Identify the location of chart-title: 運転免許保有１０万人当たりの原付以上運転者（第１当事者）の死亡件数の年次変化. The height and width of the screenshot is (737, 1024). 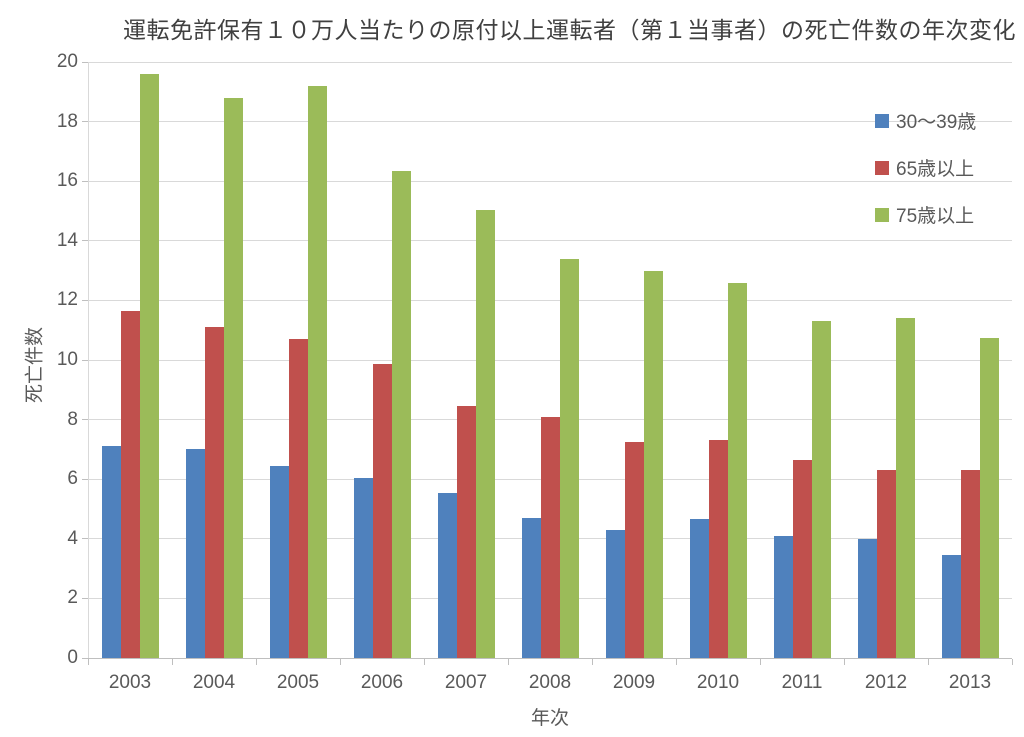
(569, 30).